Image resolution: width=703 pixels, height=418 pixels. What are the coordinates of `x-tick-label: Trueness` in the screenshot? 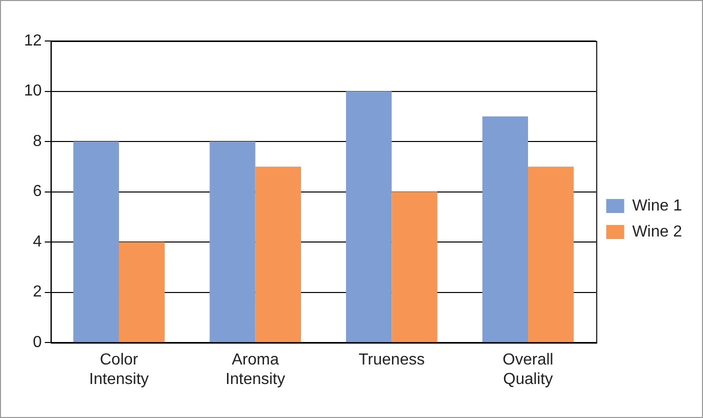 It's located at (391, 360).